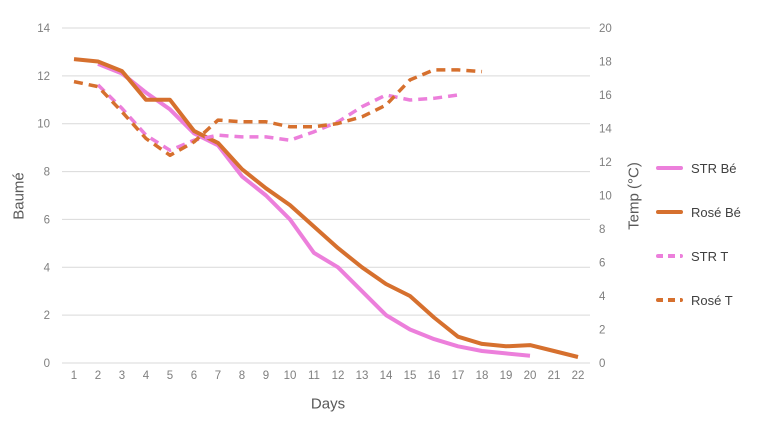 The width and height of the screenshot is (762, 429). What do you see at coordinates (170, 376) in the screenshot?
I see `x-tick-label: 5` at bounding box center [170, 376].